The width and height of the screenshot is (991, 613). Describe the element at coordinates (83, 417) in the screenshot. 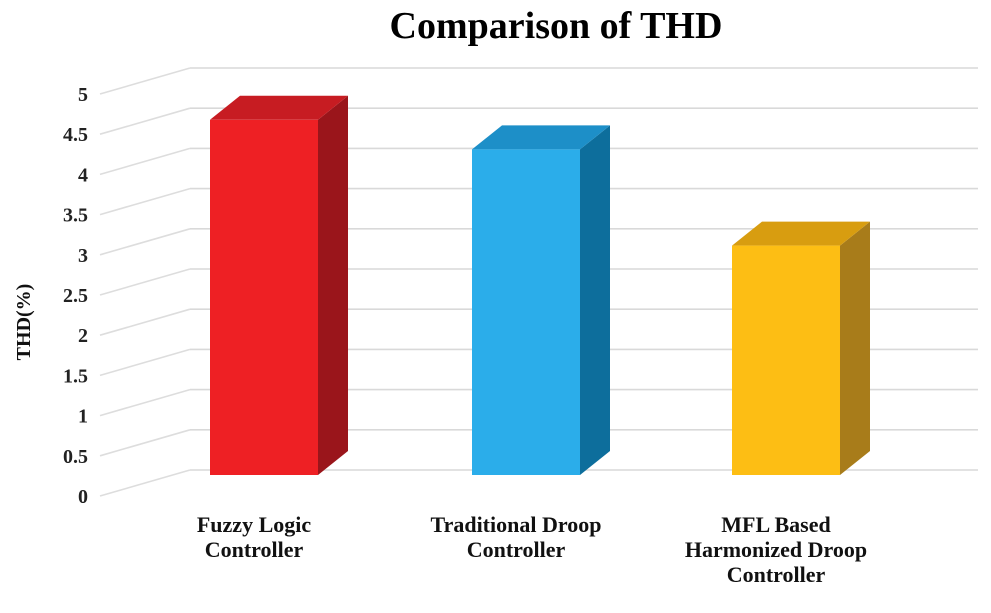

I see `y-tick-label: 1` at that location.